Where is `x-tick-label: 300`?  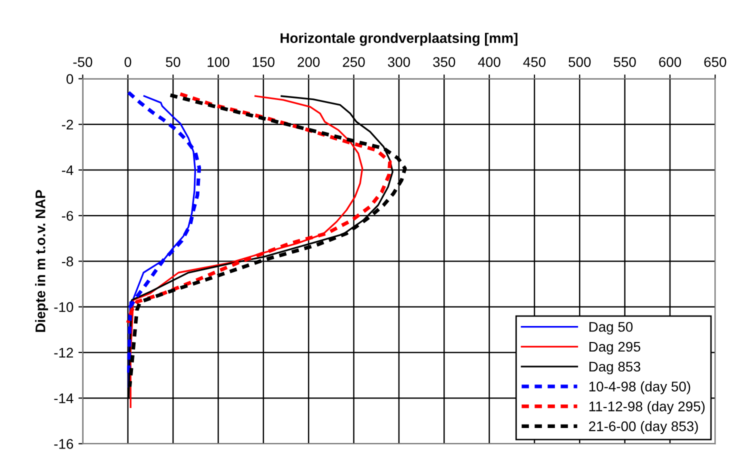 x-tick-label: 300 is located at coordinates (399, 62).